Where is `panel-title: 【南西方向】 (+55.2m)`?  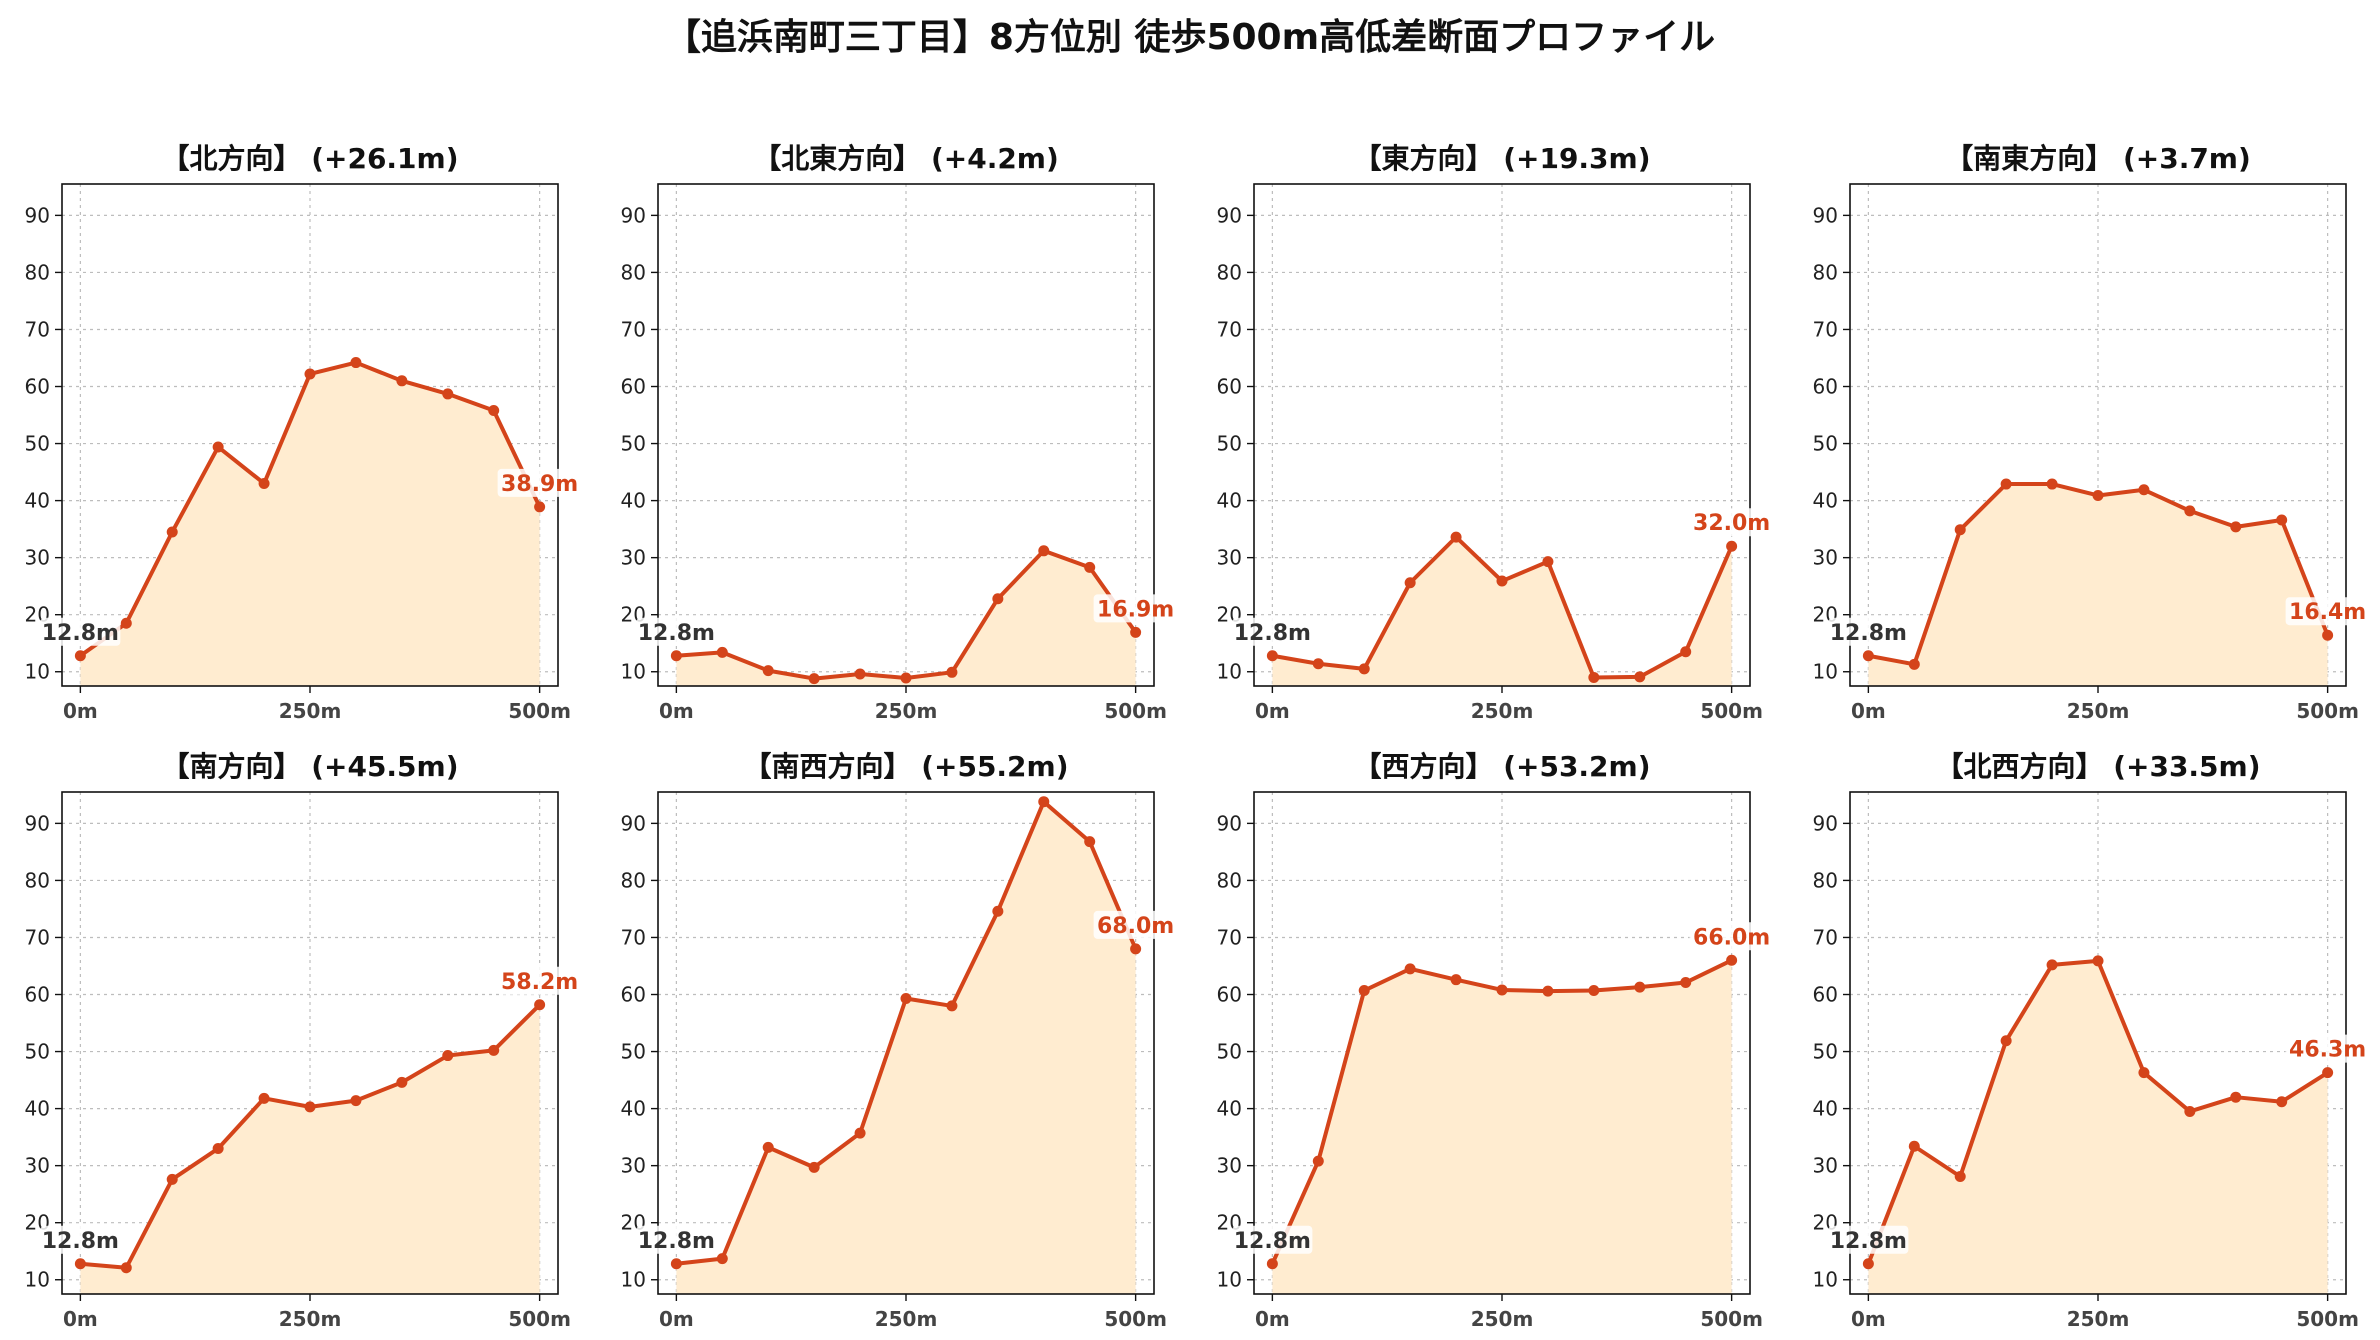
panel-title: 【南西方向】 (+55.2m) is located at coordinates (905, 766).